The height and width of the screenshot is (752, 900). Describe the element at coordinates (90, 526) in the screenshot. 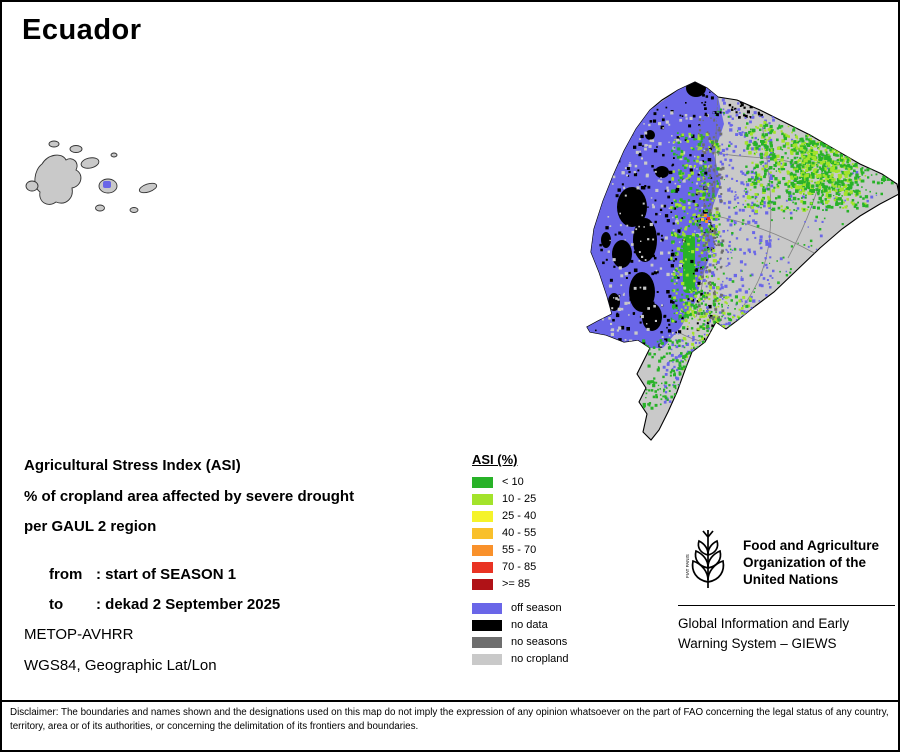

I see `asi-region-line: per GAUL 2 region` at that location.